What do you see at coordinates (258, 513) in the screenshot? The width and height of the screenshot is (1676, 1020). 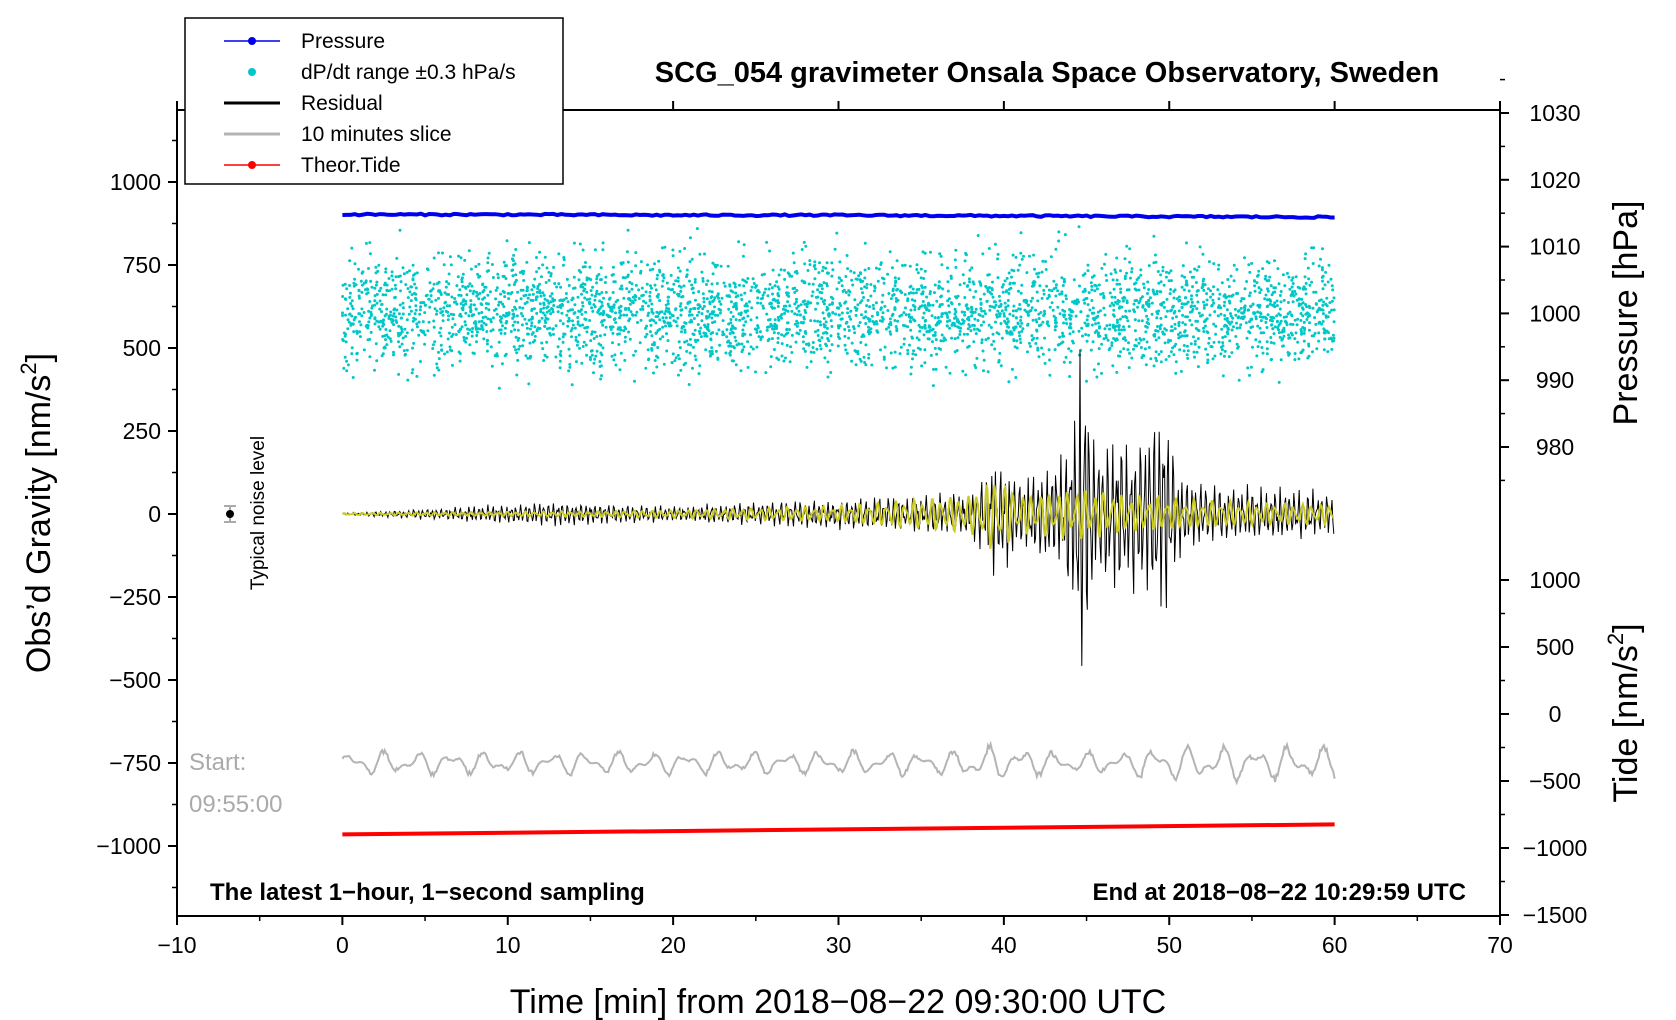 I see `noise-label: Typical noise level` at bounding box center [258, 513].